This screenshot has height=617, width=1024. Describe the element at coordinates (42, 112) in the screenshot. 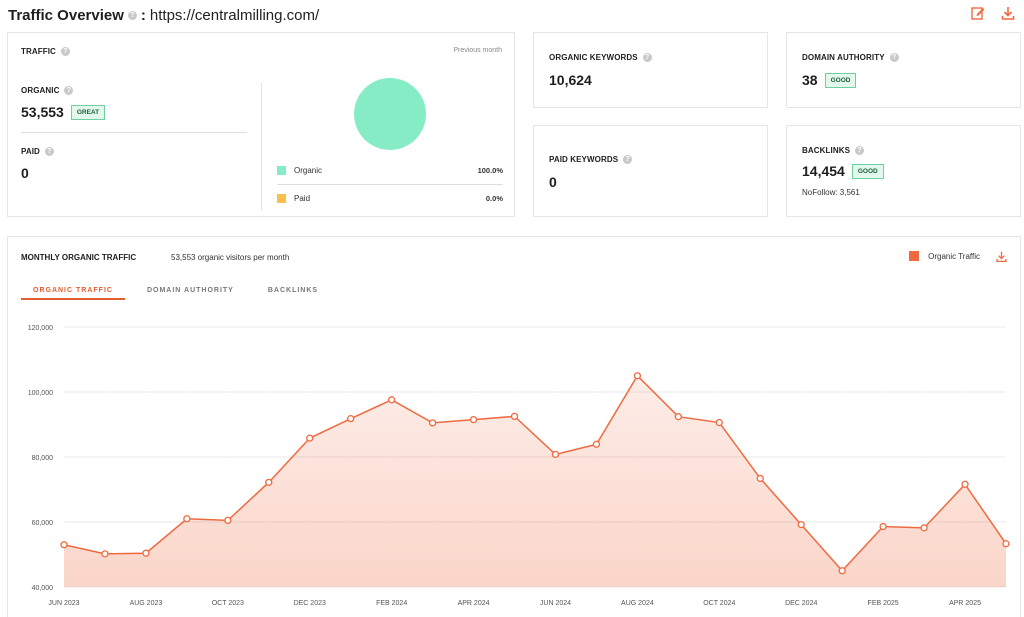

I see `organic-value: 53,553` at that location.